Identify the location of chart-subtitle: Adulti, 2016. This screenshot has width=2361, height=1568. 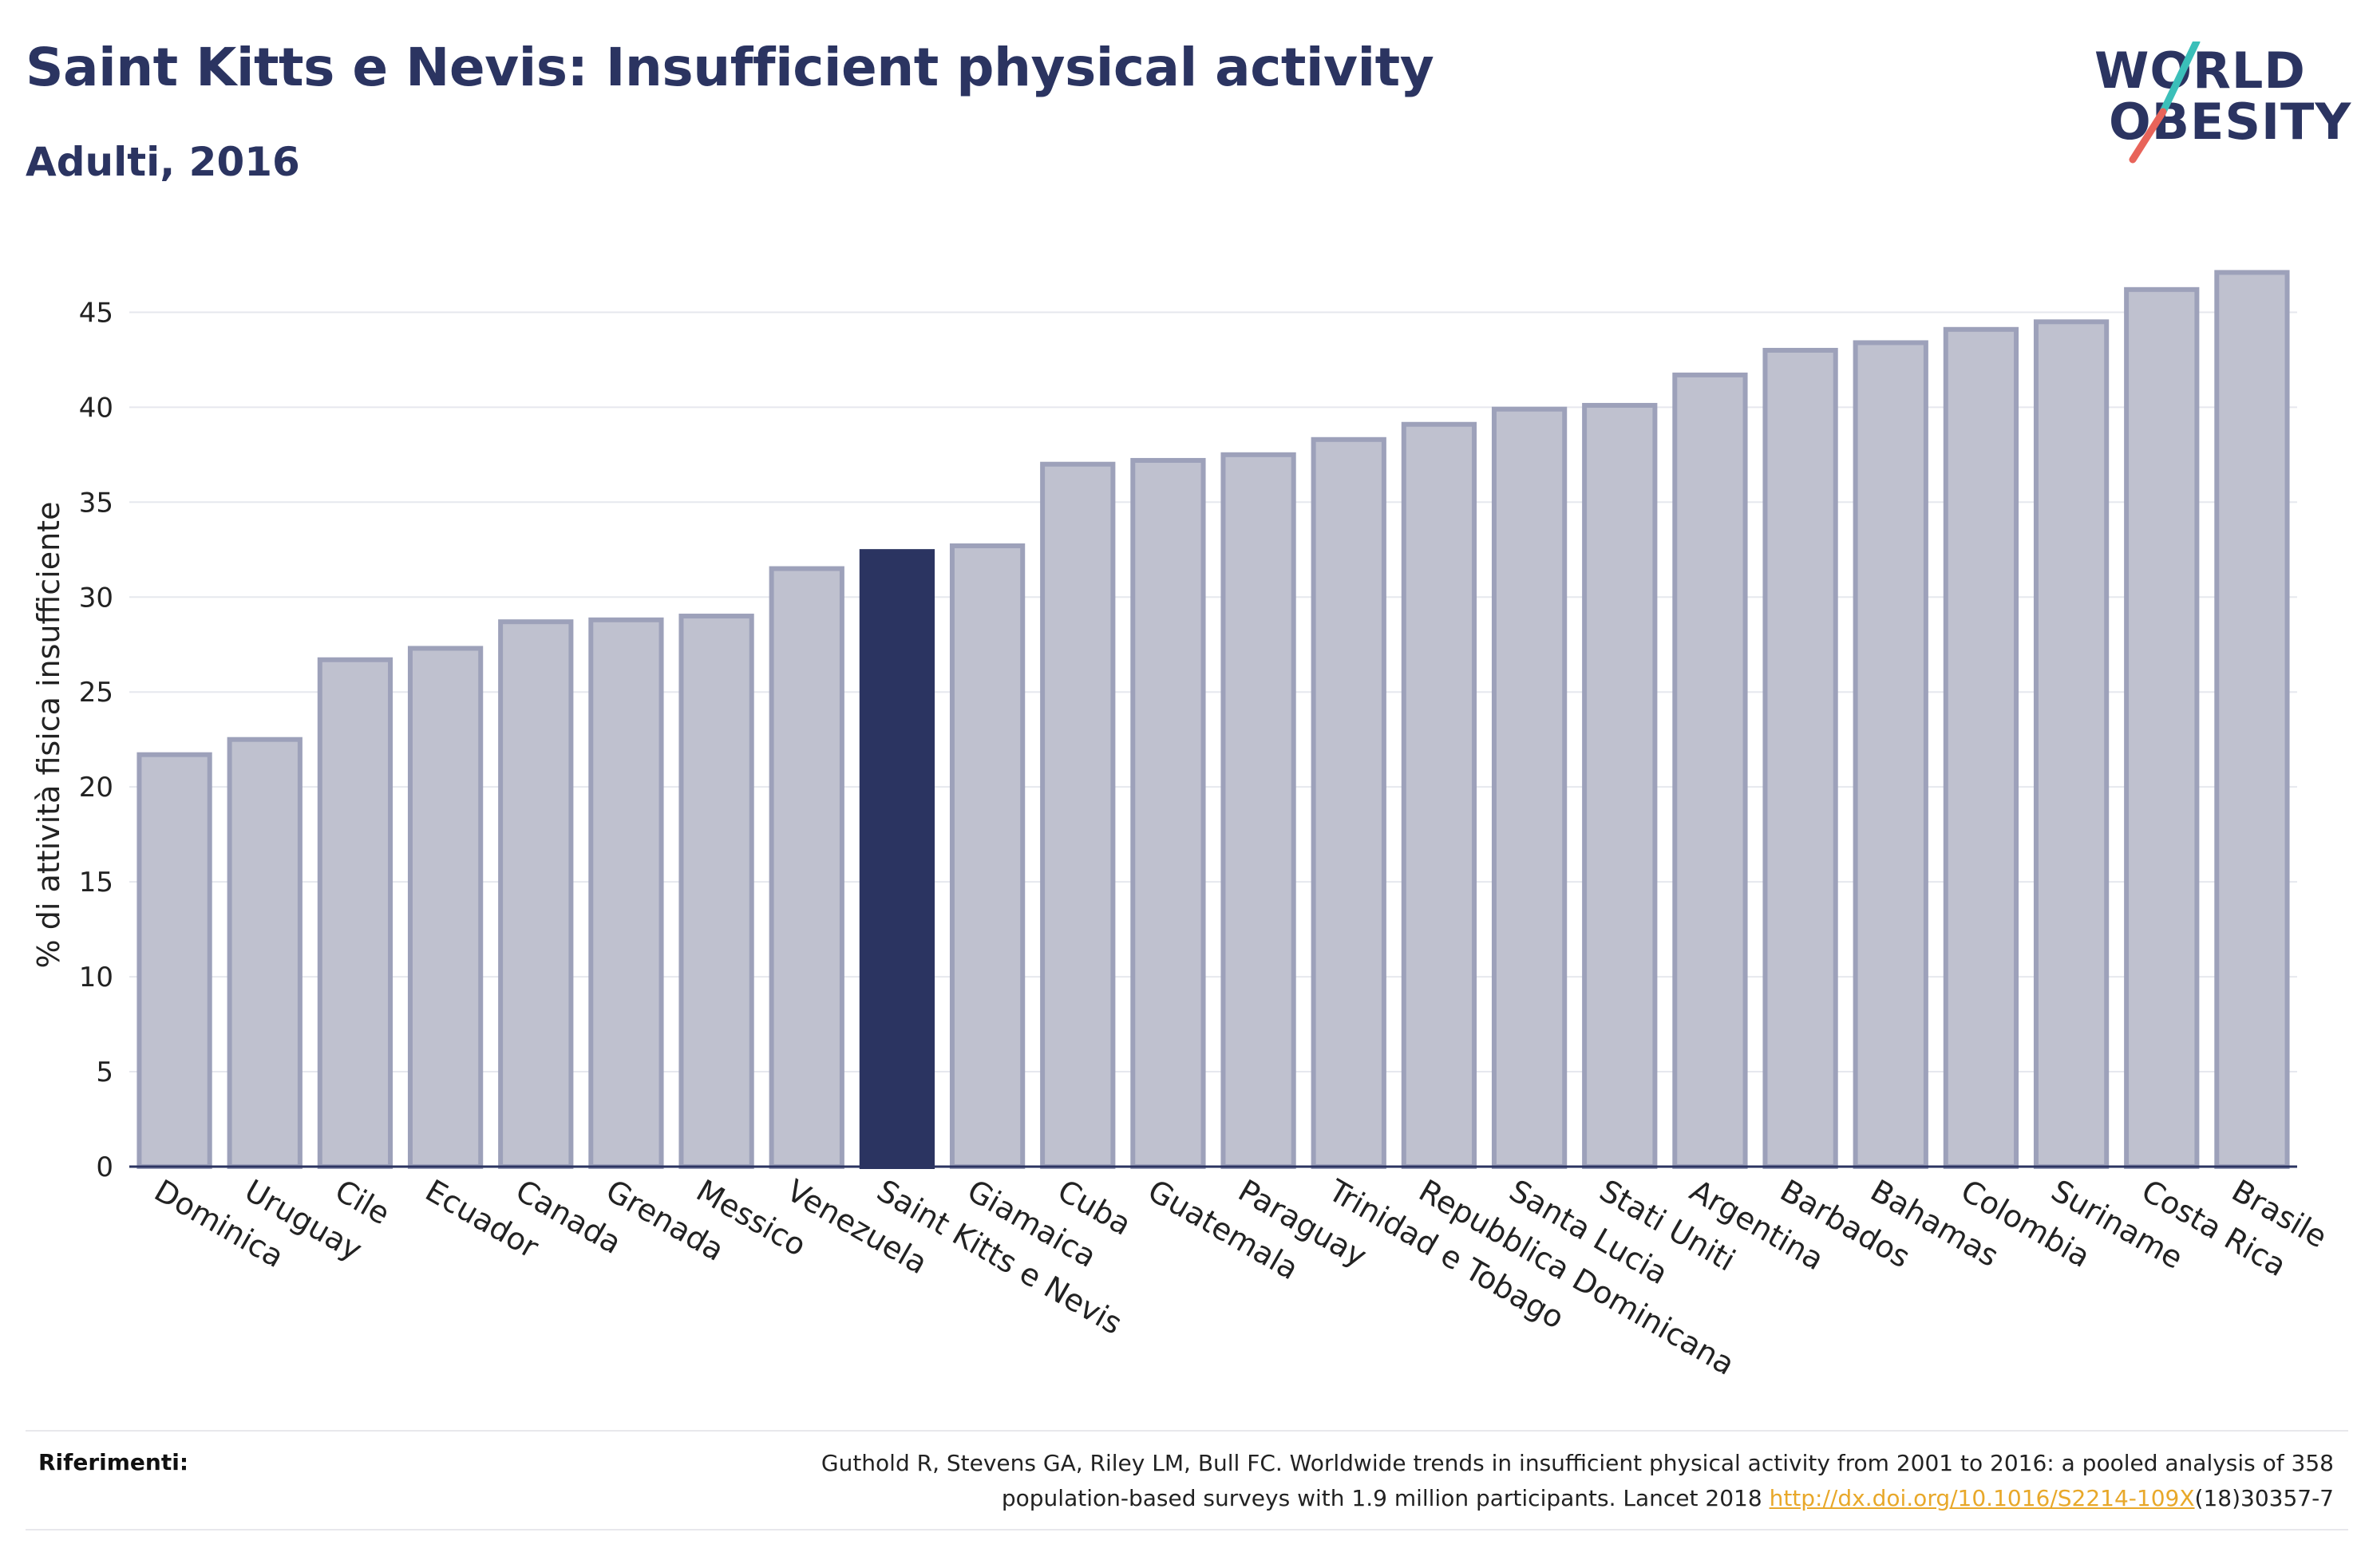
(163, 162).